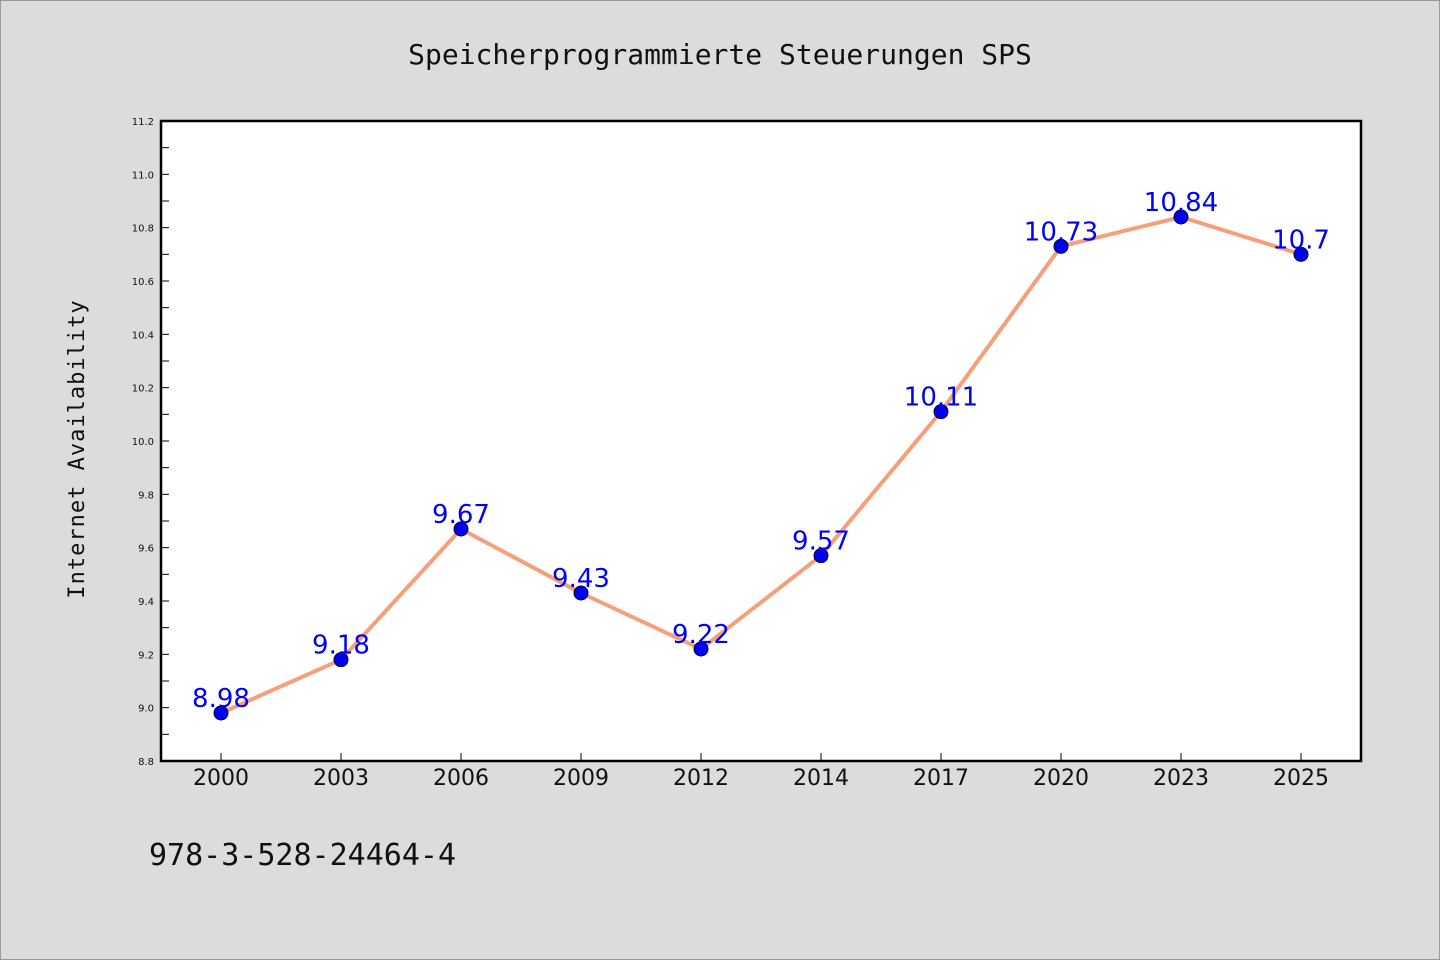 The image size is (1440, 960). Describe the element at coordinates (146, 709) in the screenshot. I see `y-tick-label: 9.0` at that location.